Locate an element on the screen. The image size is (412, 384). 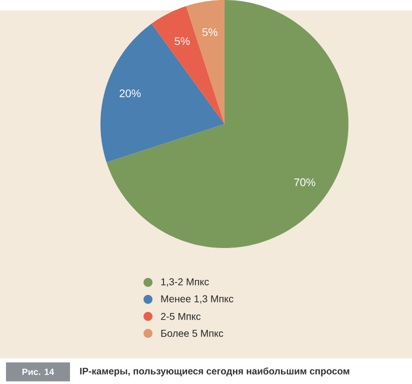
legend-label: Более 5 Мпкс is located at coordinates (192, 333).